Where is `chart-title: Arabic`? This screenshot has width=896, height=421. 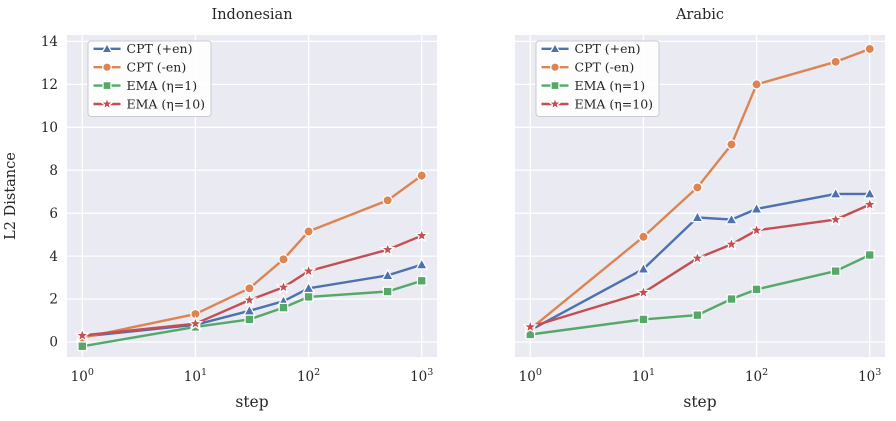
chart-title: Arabic is located at coordinates (699, 15).